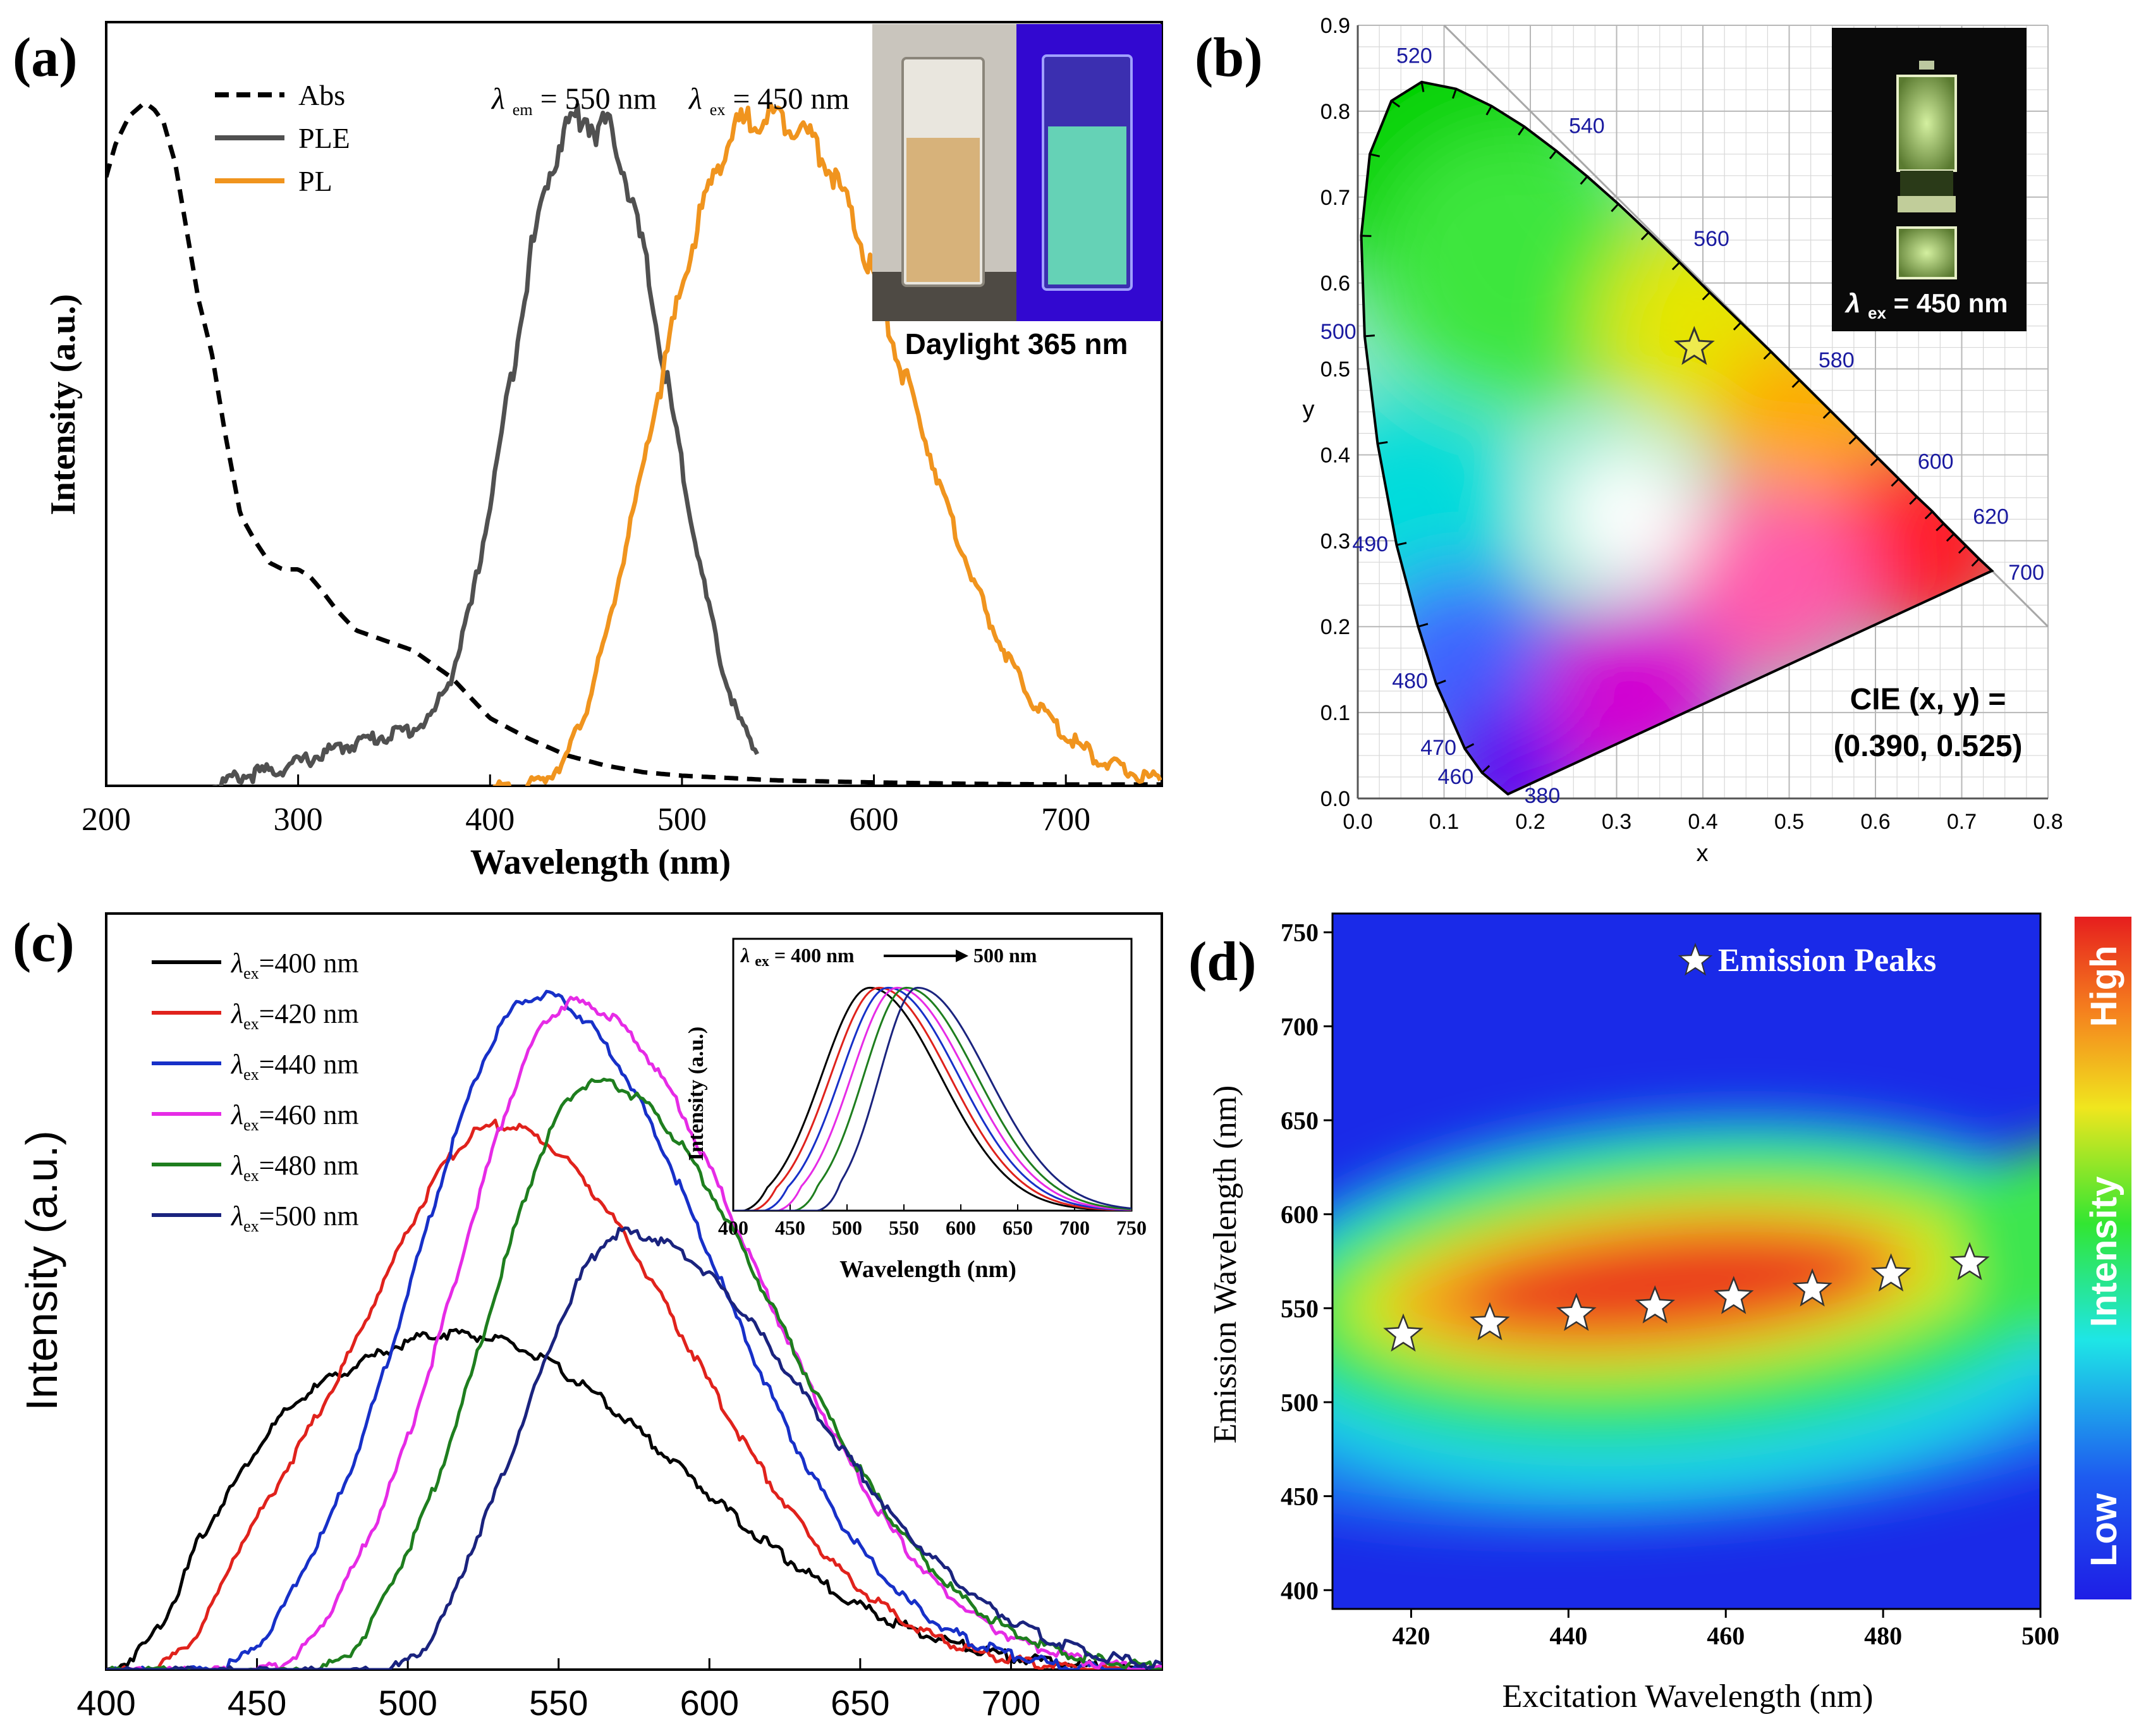 Image resolution: width=2146 pixels, height=1736 pixels. What do you see at coordinates (309, 963) in the screenshot?
I see `legend-value: =400 nm` at bounding box center [309, 963].